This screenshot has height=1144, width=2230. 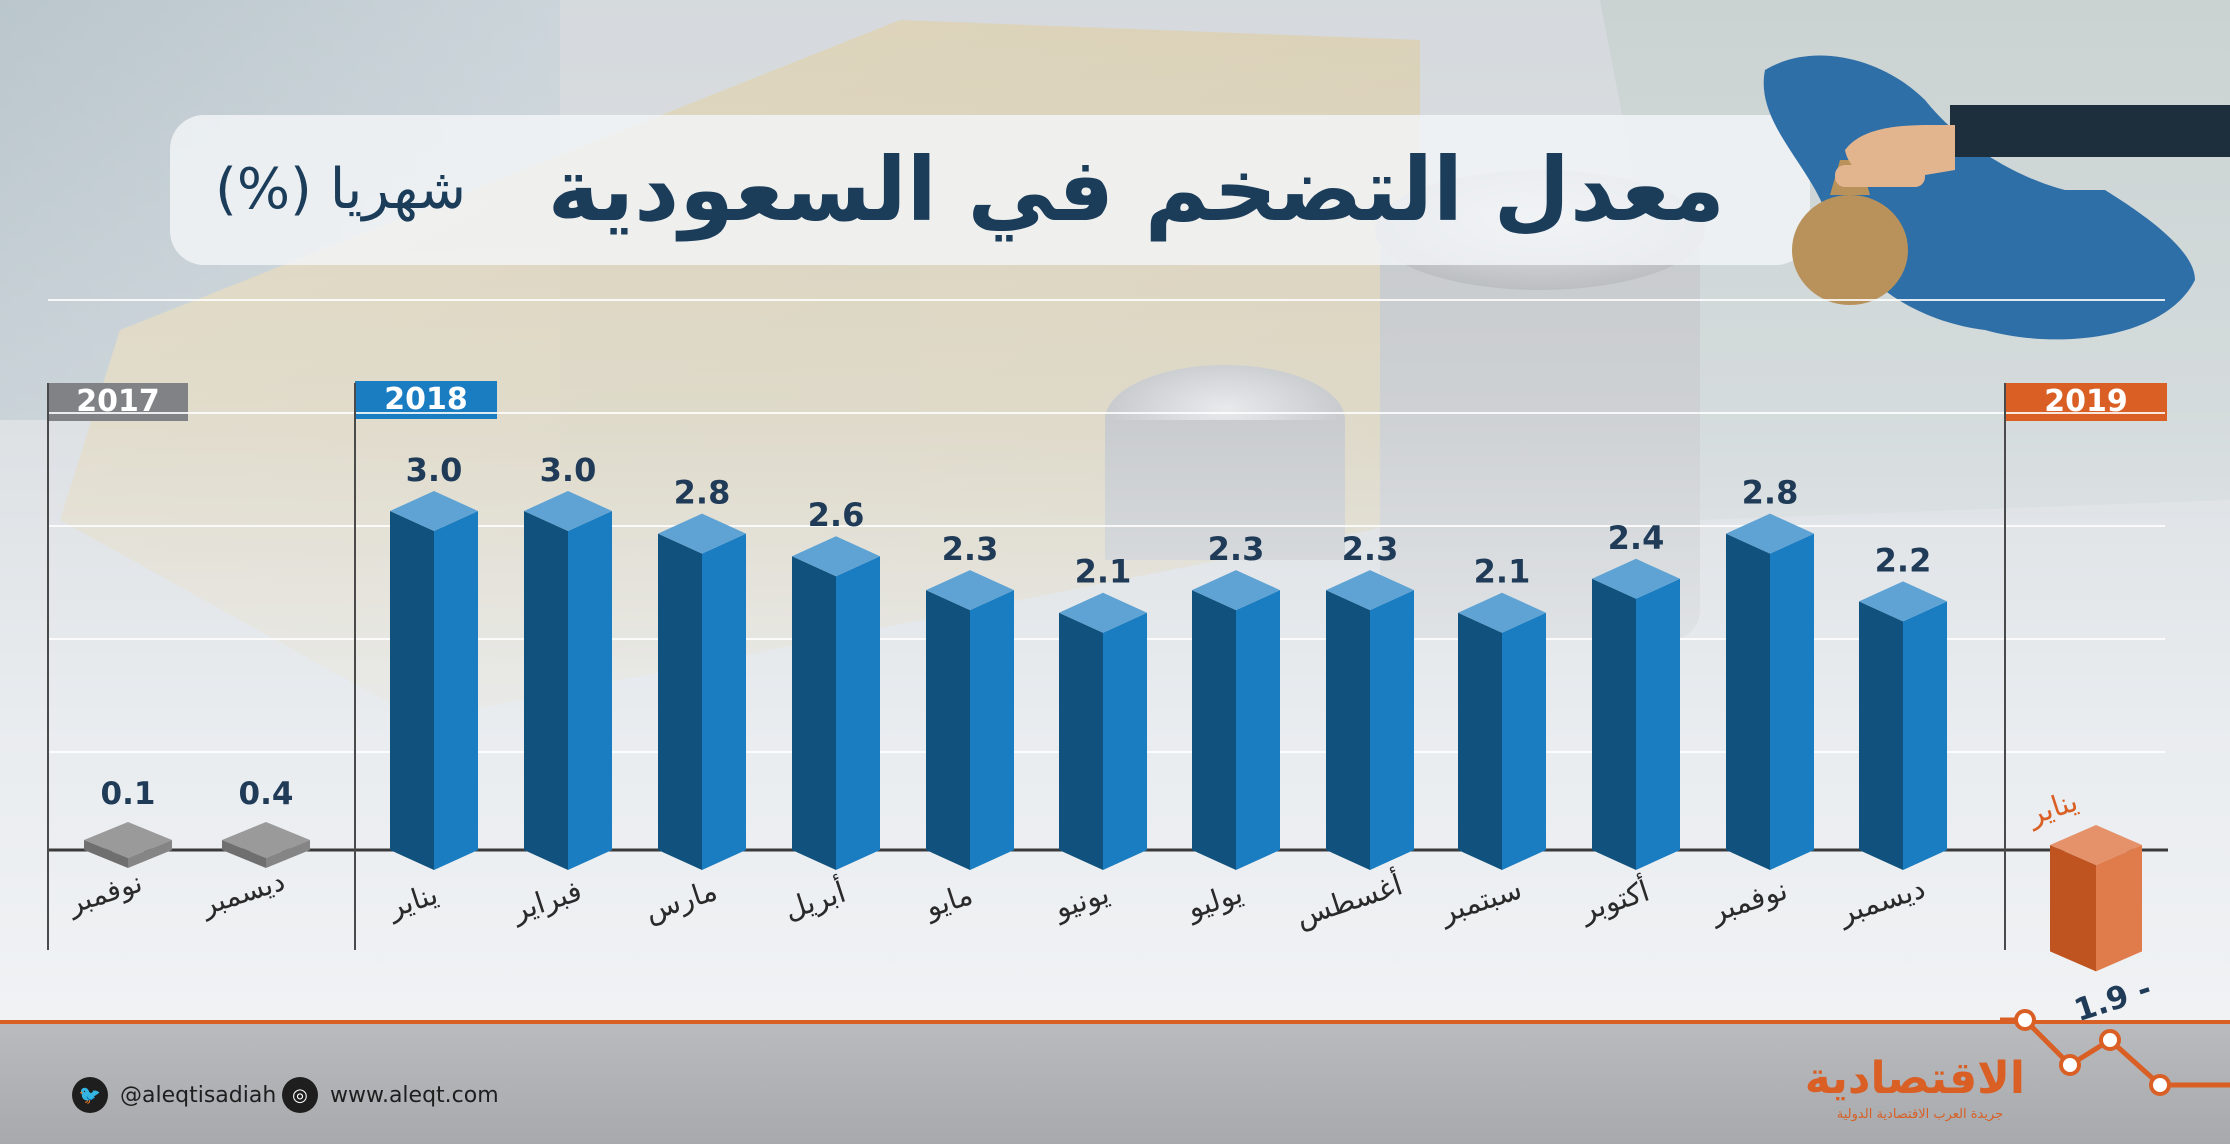 What do you see at coordinates (1614, 899) in the screenshot?
I see `category-label: أكتوبر` at bounding box center [1614, 899].